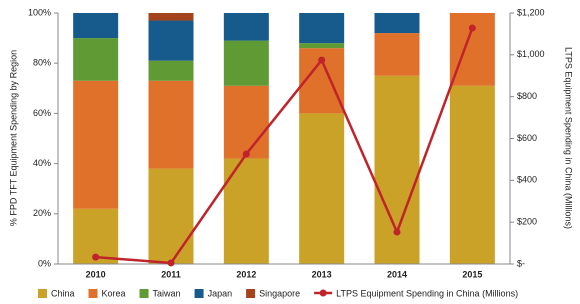 The height and width of the screenshot is (304, 580). Describe the element at coordinates (42, 113) in the screenshot. I see `y-tick-label: 60%` at that location.